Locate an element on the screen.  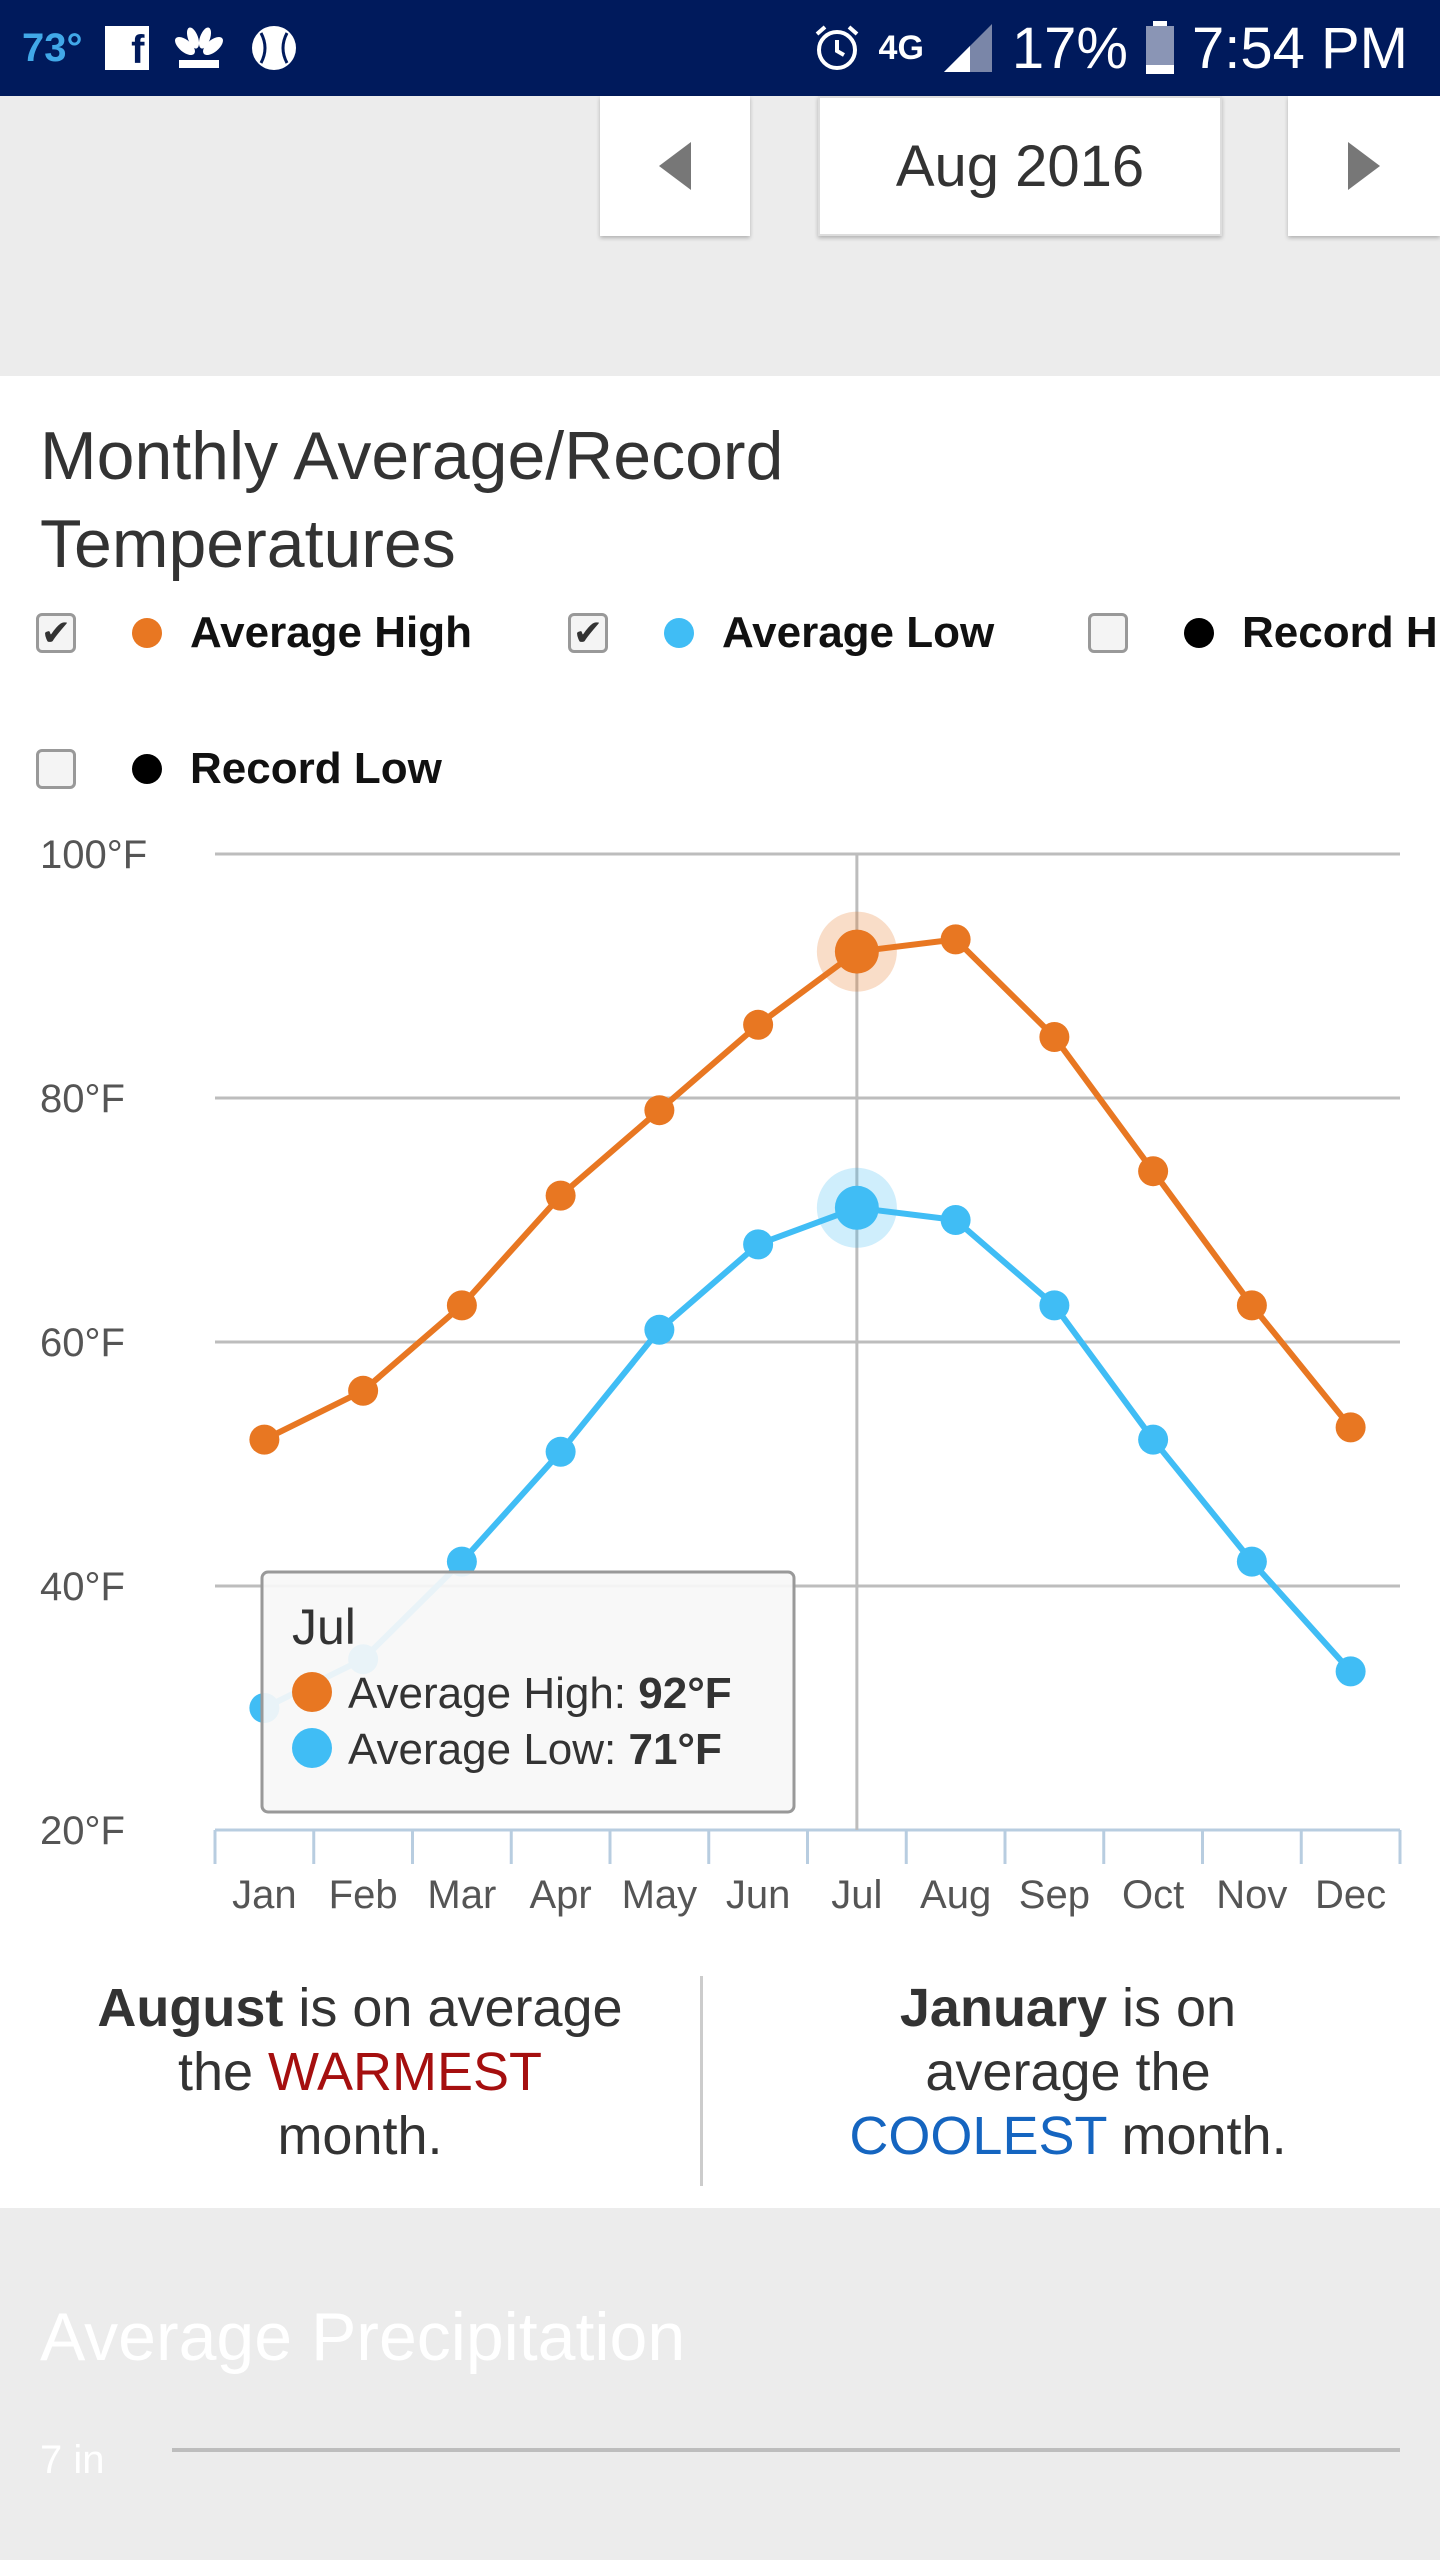
legend-label: Average High is located at coordinates (331, 632).